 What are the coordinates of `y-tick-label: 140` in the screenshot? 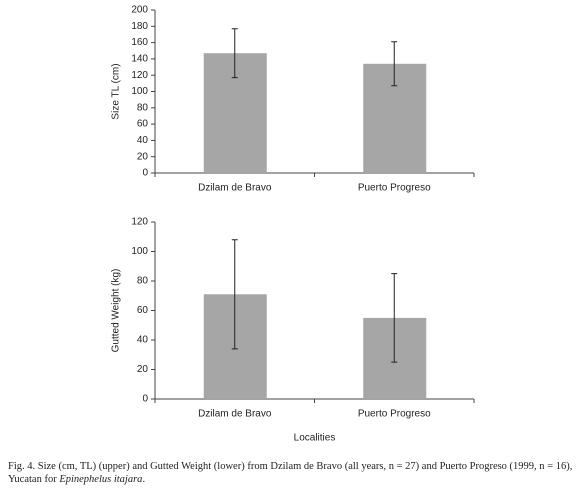 It's located at (139, 59).